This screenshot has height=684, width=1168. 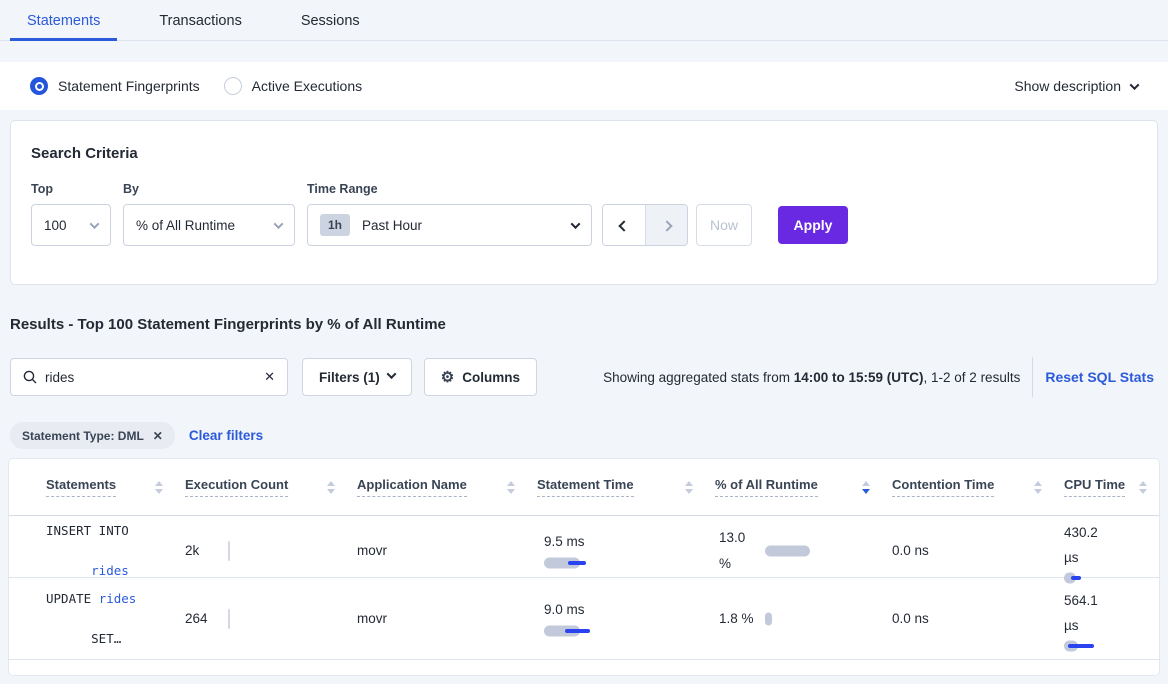 What do you see at coordinates (972, 377) in the screenshot?
I see `stats-suffix: , 1-2 of 2 results` at bounding box center [972, 377].